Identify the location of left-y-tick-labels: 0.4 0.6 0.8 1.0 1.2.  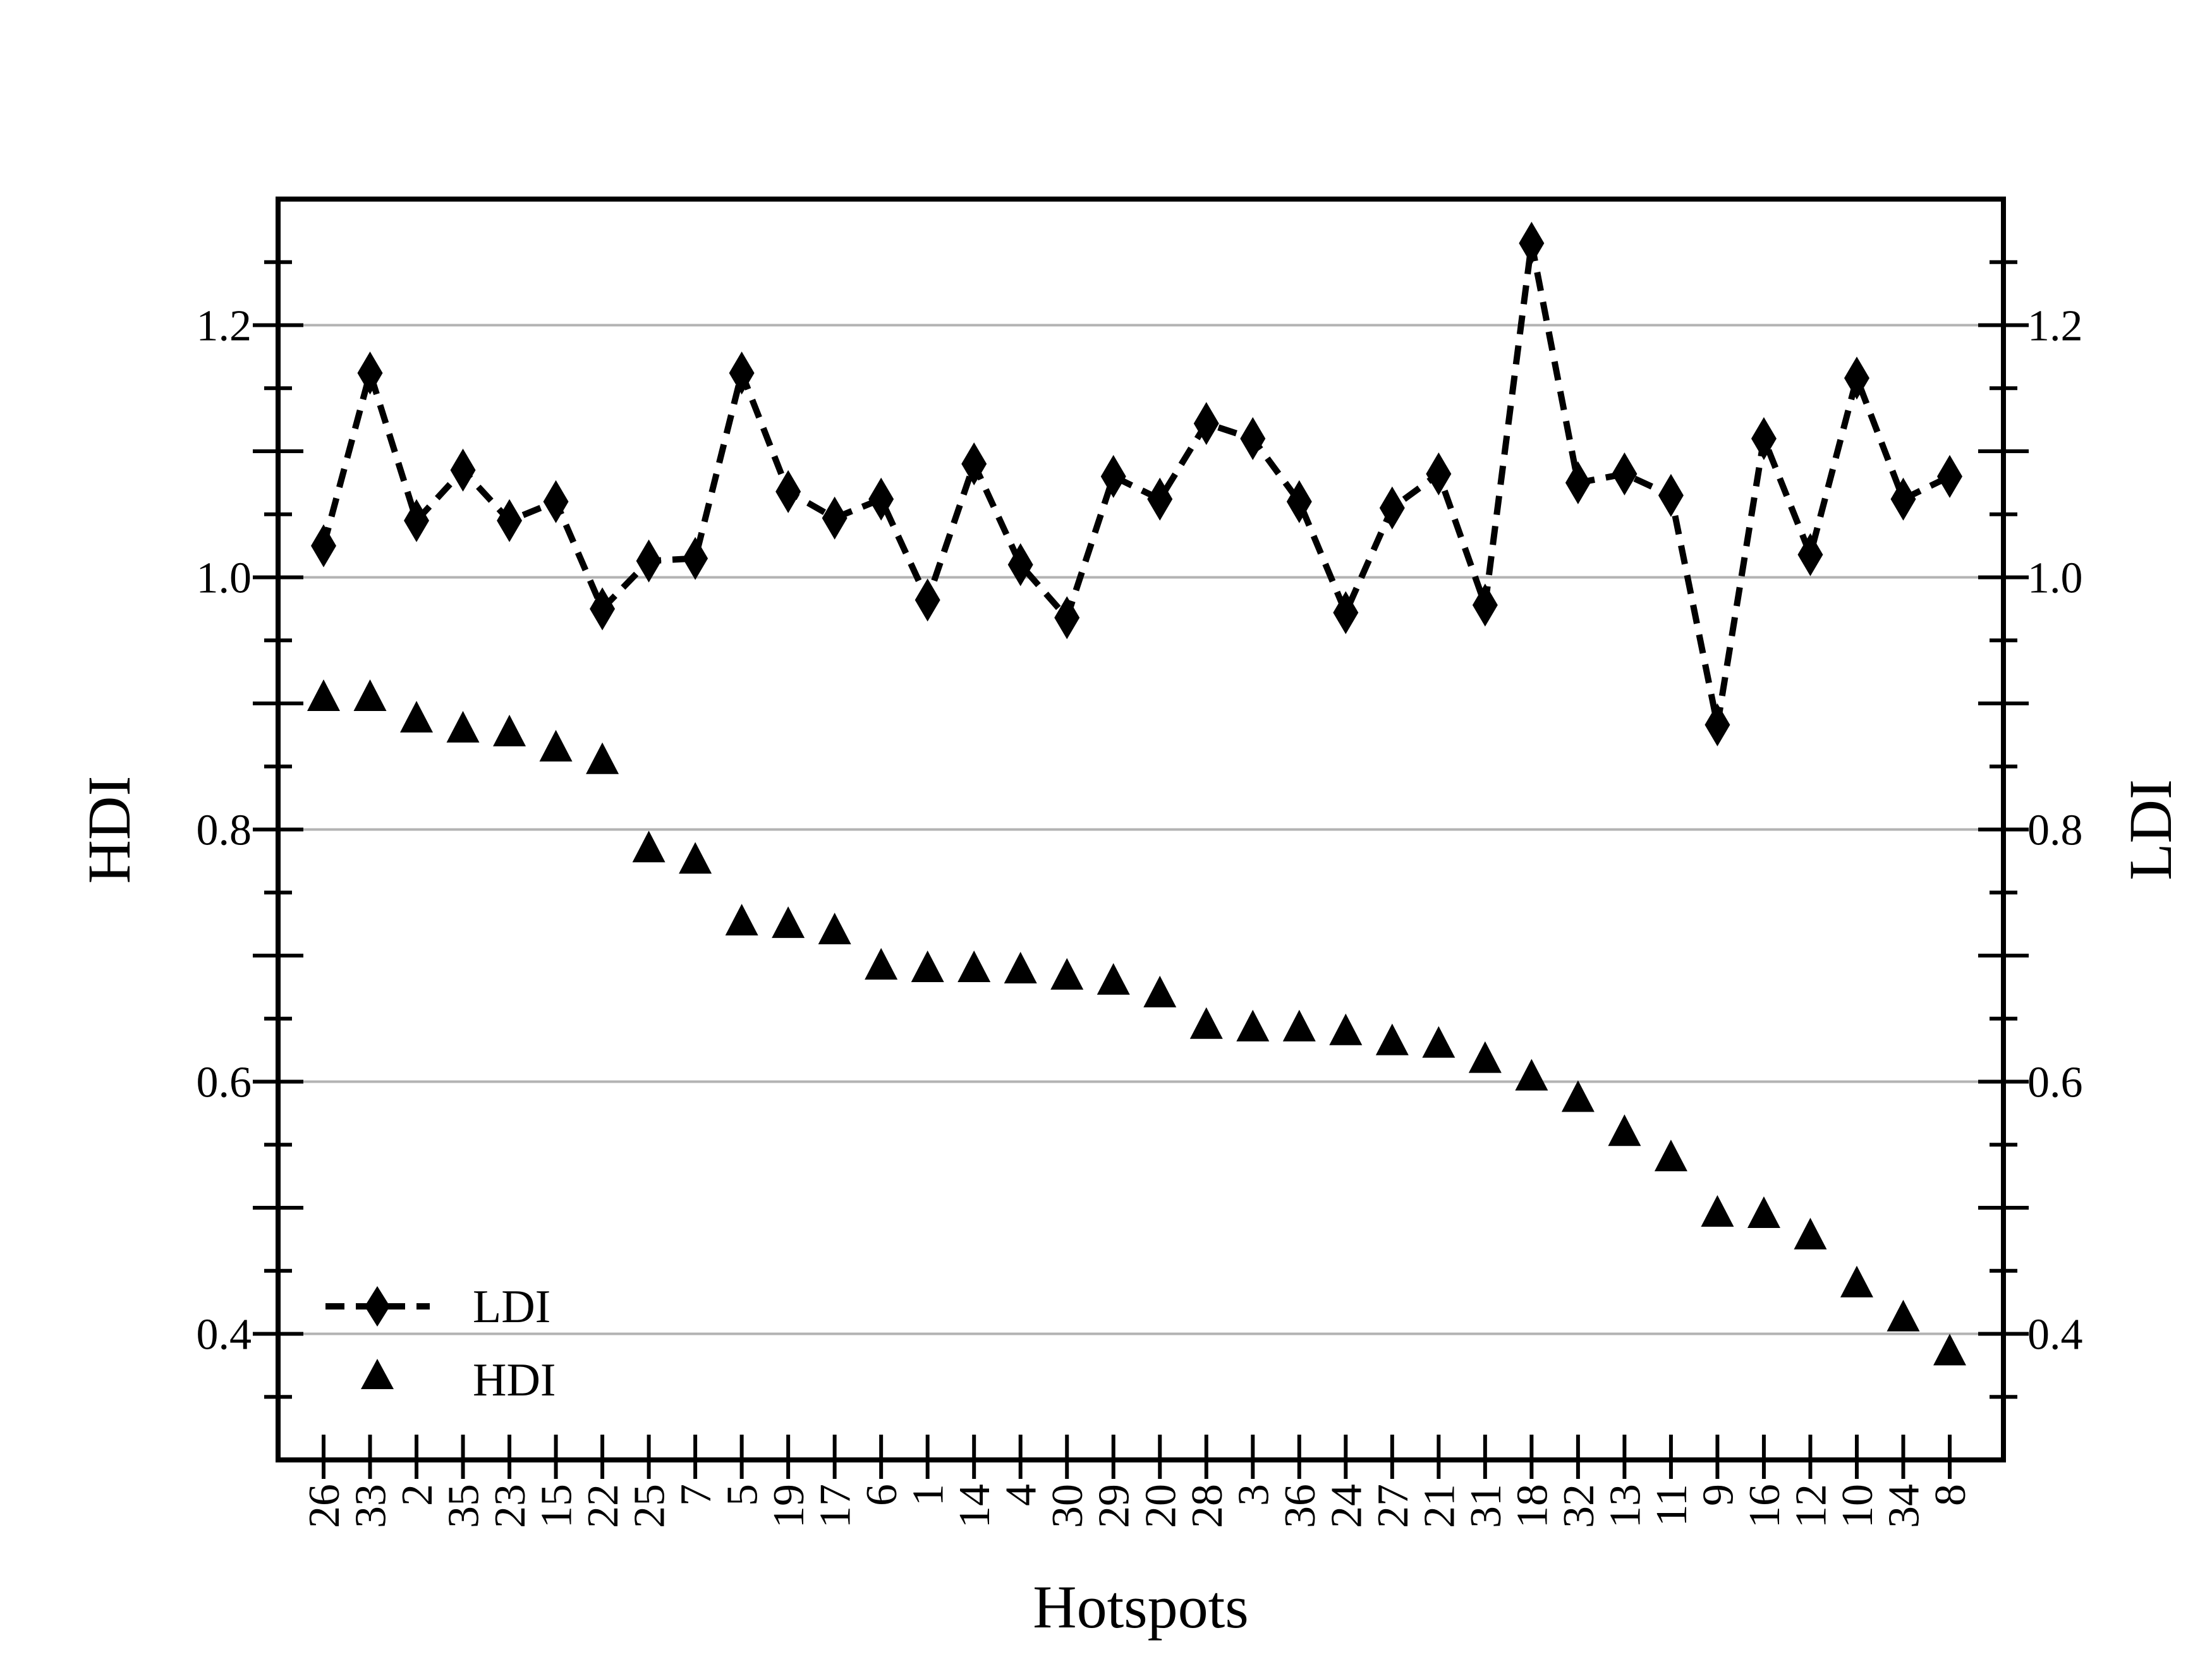
(224, 831).